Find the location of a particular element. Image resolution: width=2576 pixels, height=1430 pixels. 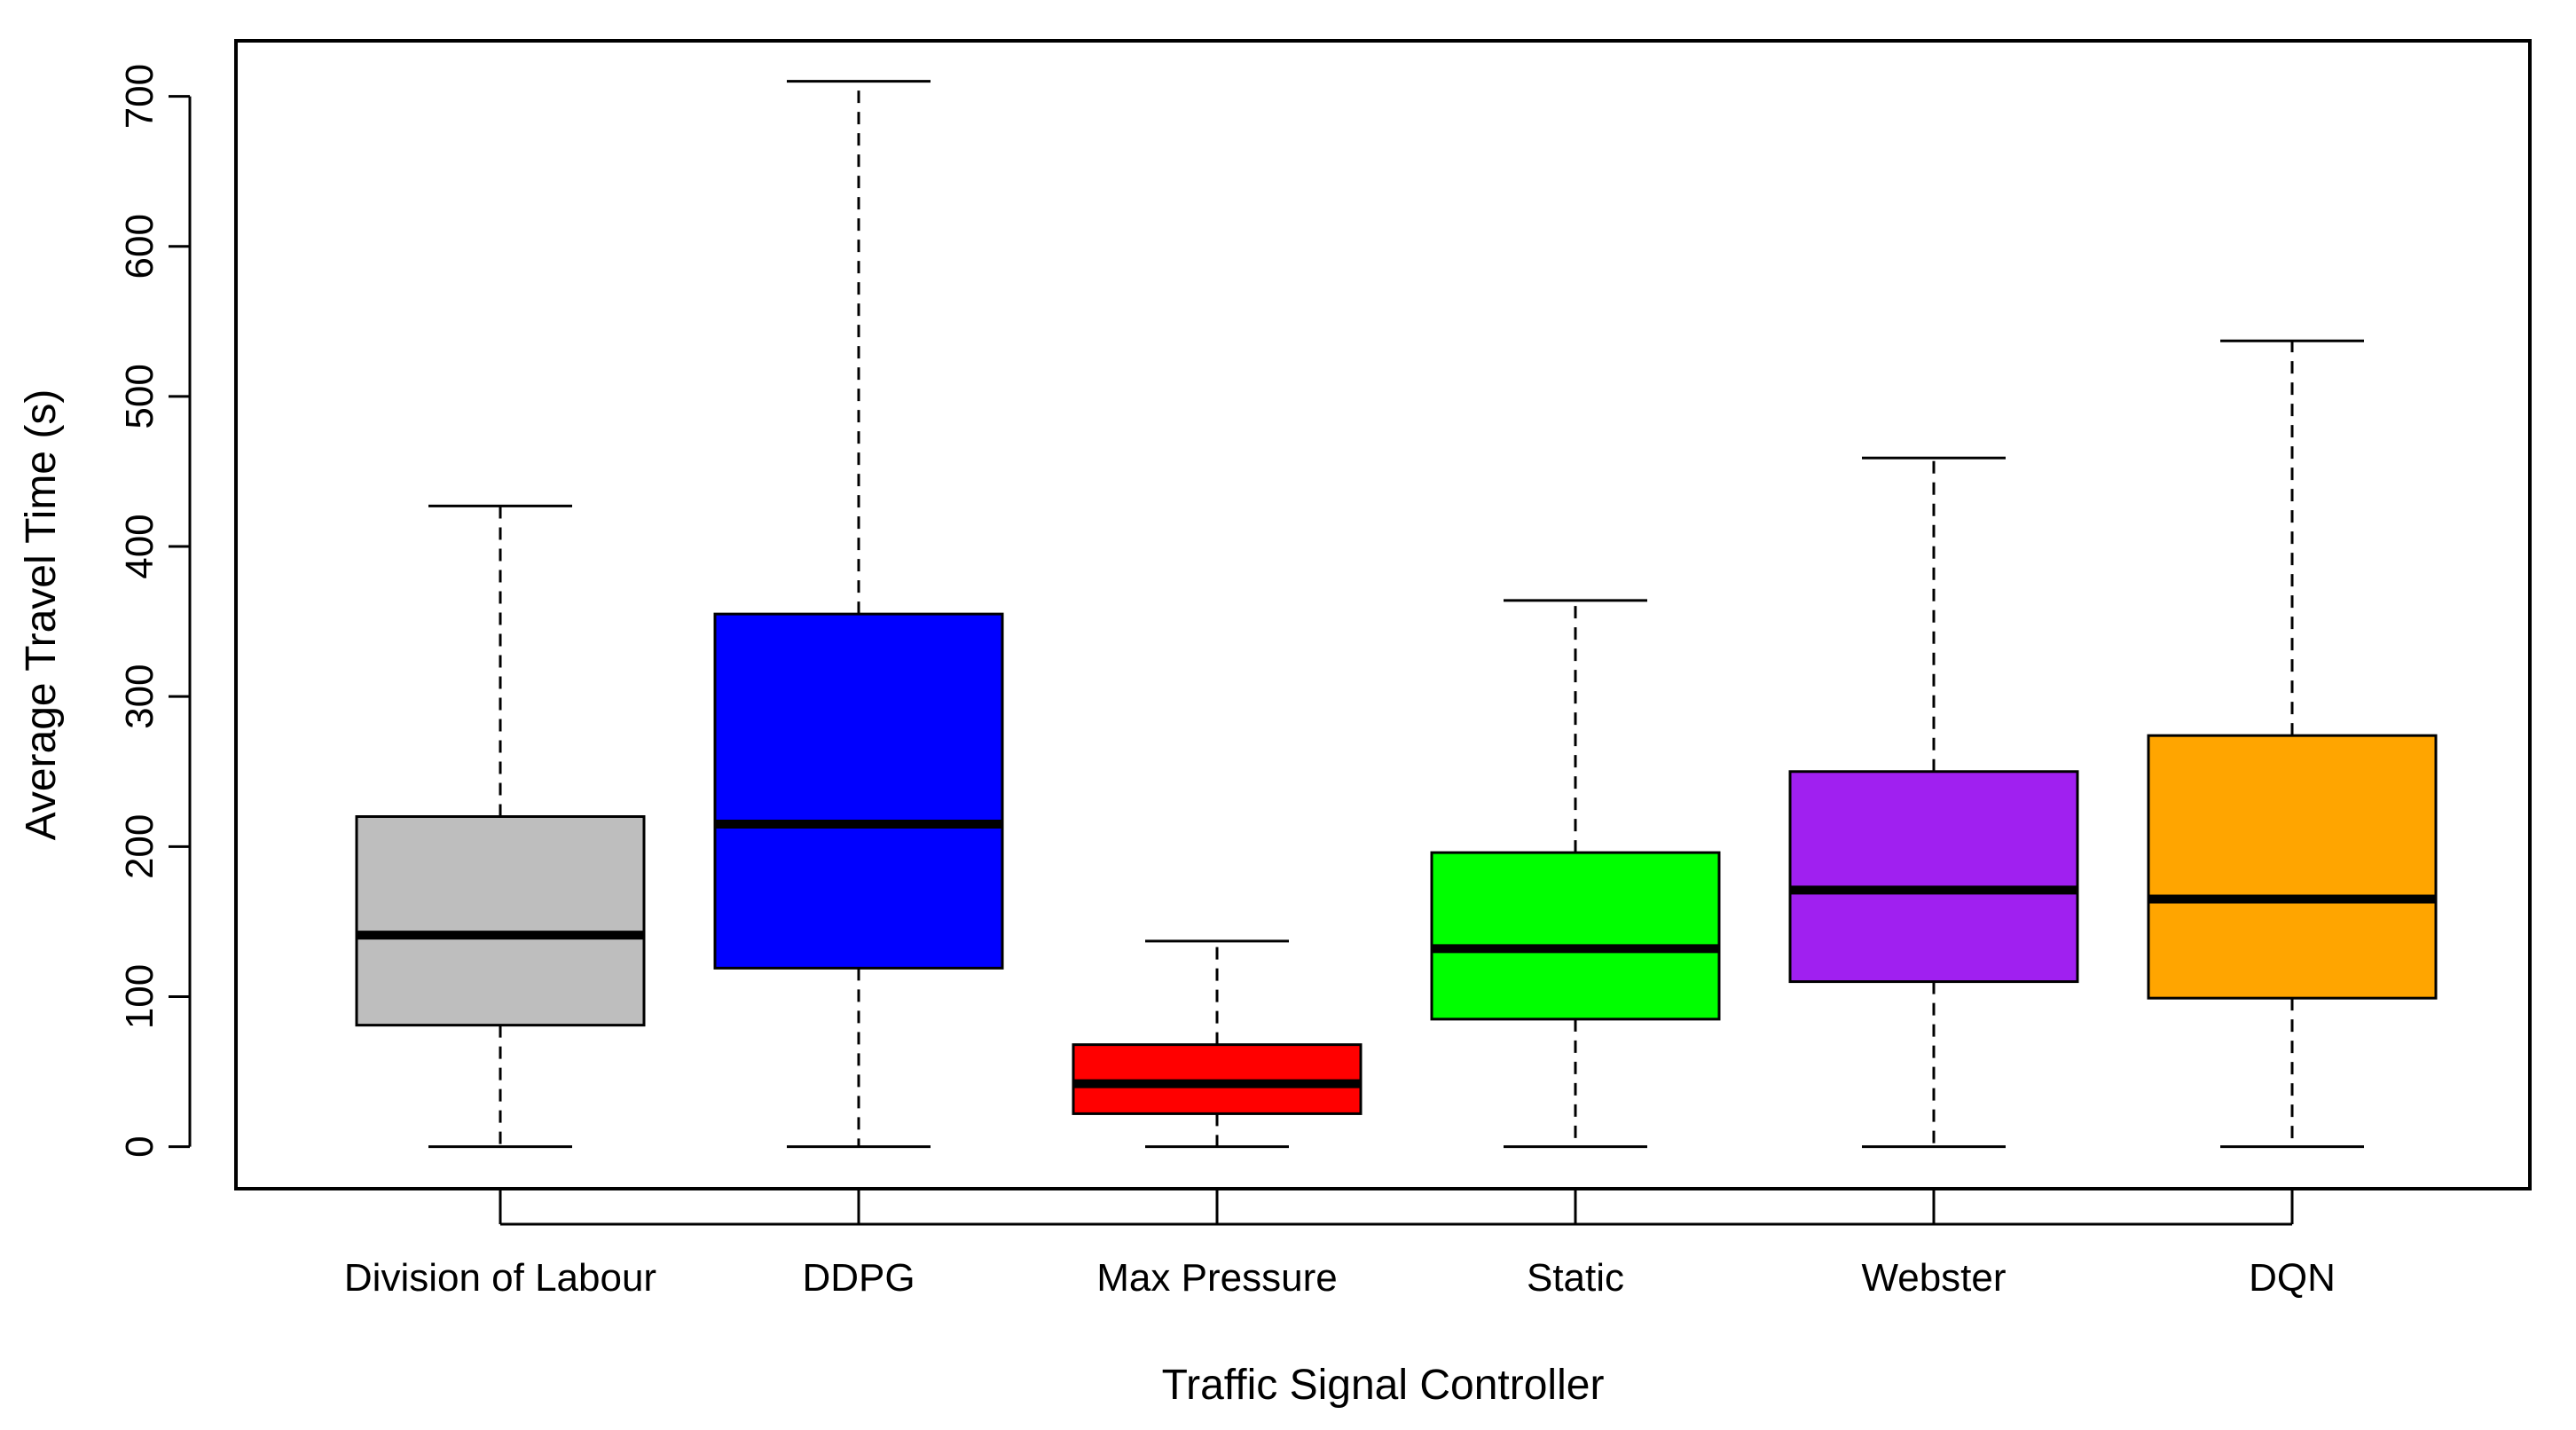

box-max-pressure is located at coordinates (1217, 1044).